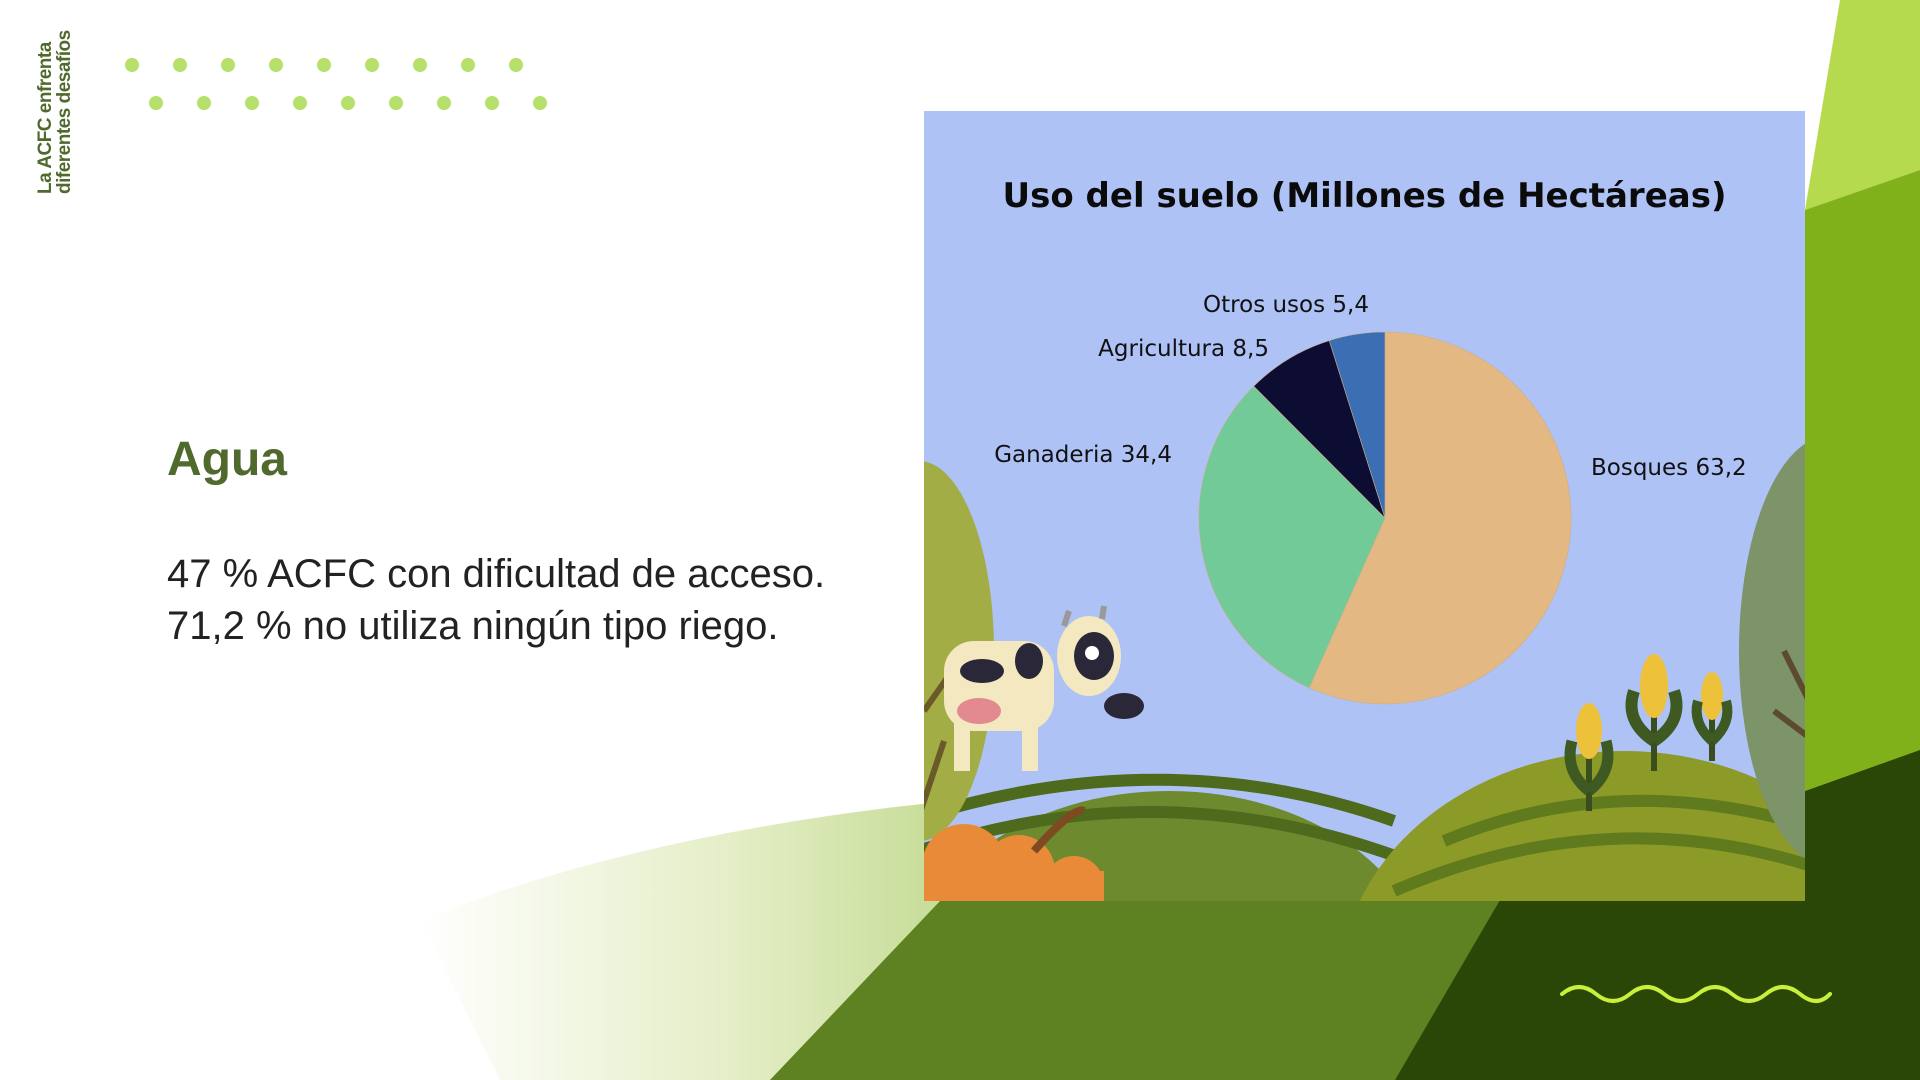 This screenshot has width=1920, height=1080. I want to click on decorative-dots, so click(336, 84).